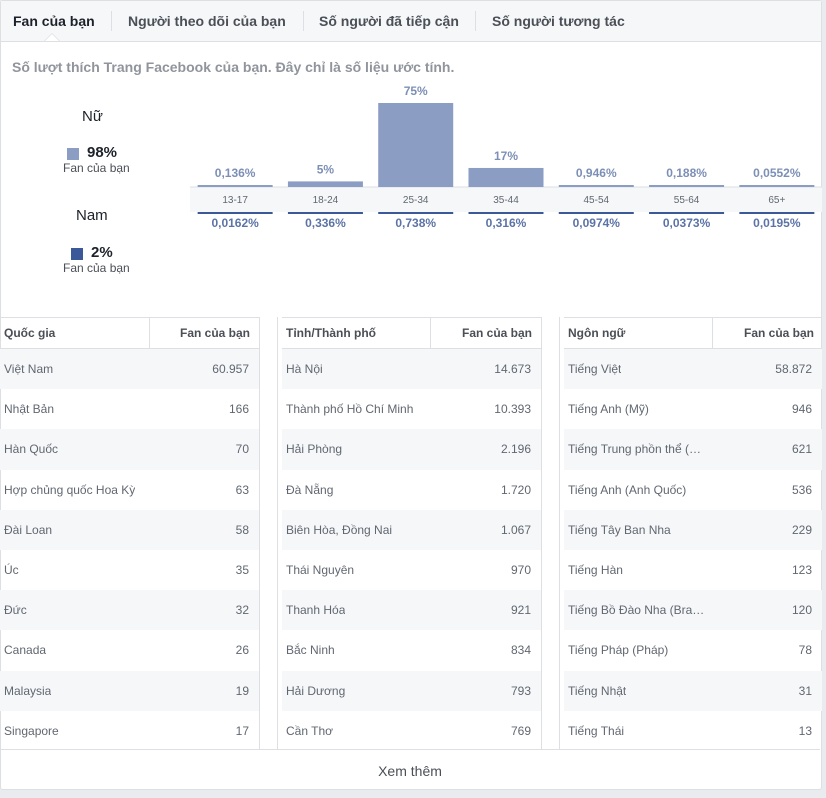 The height and width of the screenshot is (798, 826). I want to click on female-value-label: 0,0552%, so click(777, 173).